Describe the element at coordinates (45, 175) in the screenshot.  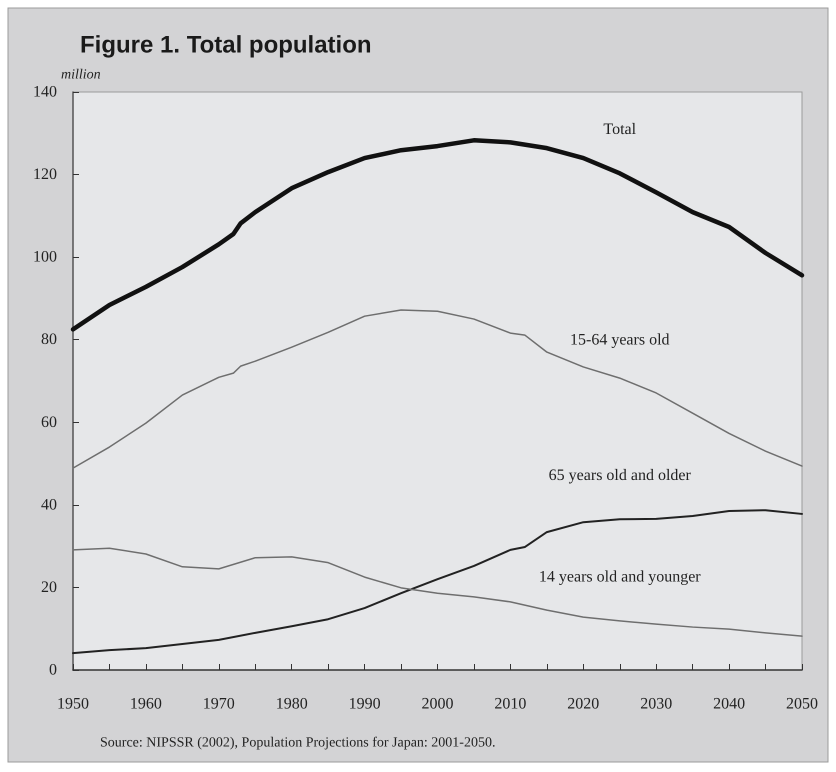
I see `y-tick-label: 120` at that location.